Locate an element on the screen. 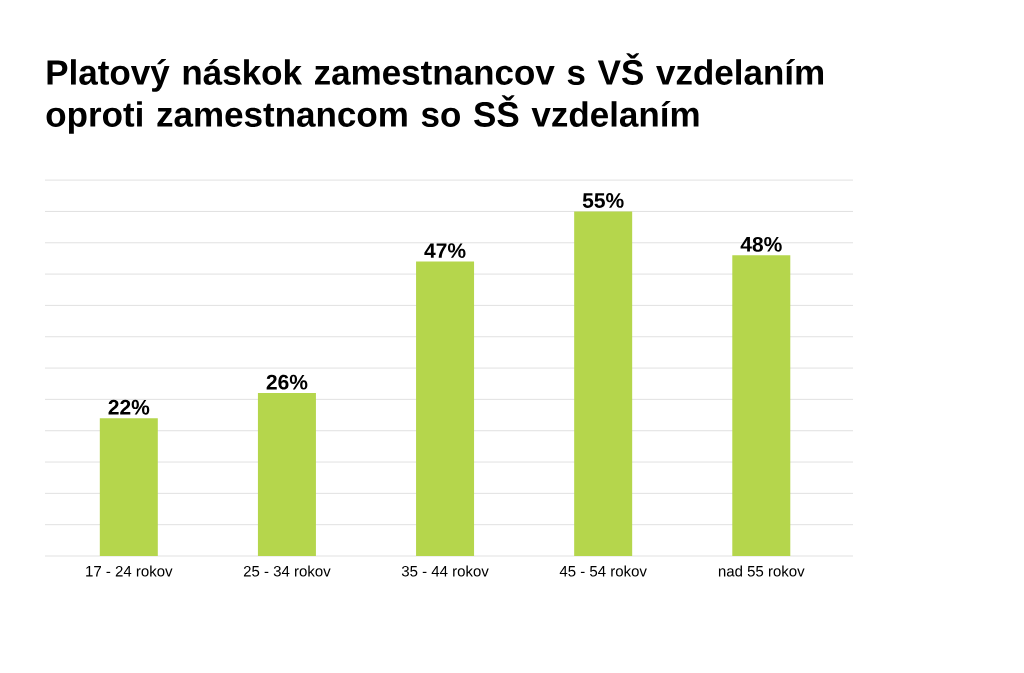 This screenshot has height=673, width=1024. x-tick-label: 35 - 44 rokov is located at coordinates (445, 571).